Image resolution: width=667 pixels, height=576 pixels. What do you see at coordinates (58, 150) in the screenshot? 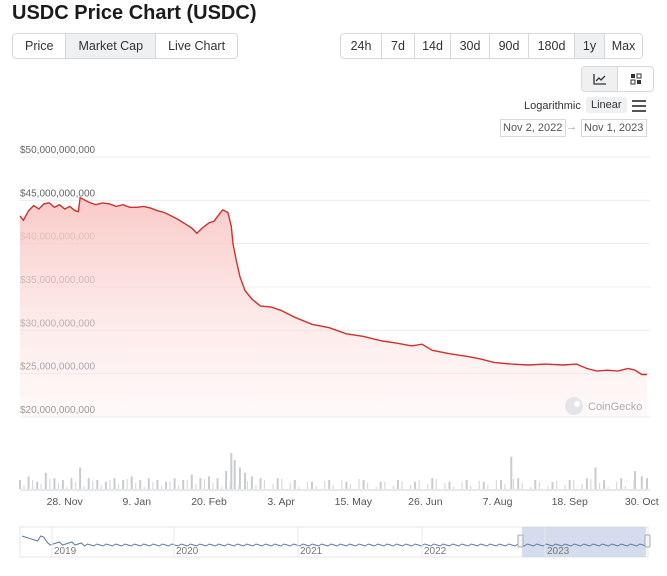
I see `y-tick-label: $50,000,000,000` at bounding box center [58, 150].